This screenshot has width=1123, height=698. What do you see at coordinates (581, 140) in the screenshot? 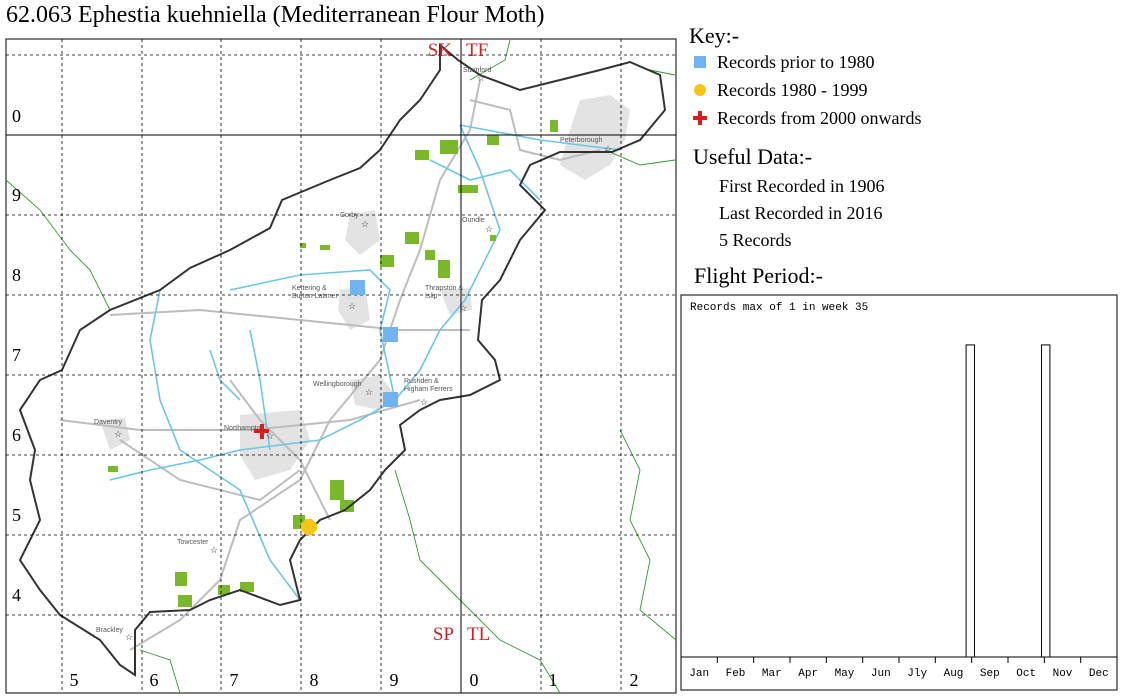
I see `town-label: Peterborough` at bounding box center [581, 140].